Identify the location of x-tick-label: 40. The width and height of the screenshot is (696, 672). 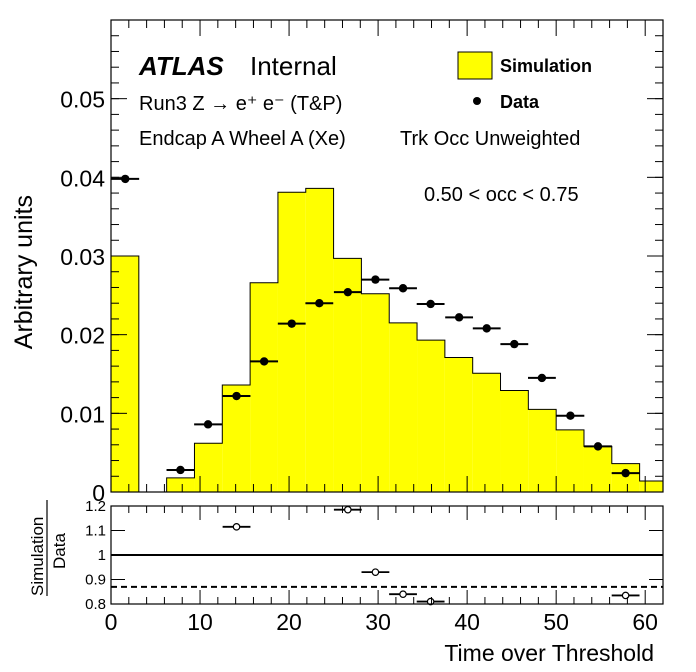
(467, 622).